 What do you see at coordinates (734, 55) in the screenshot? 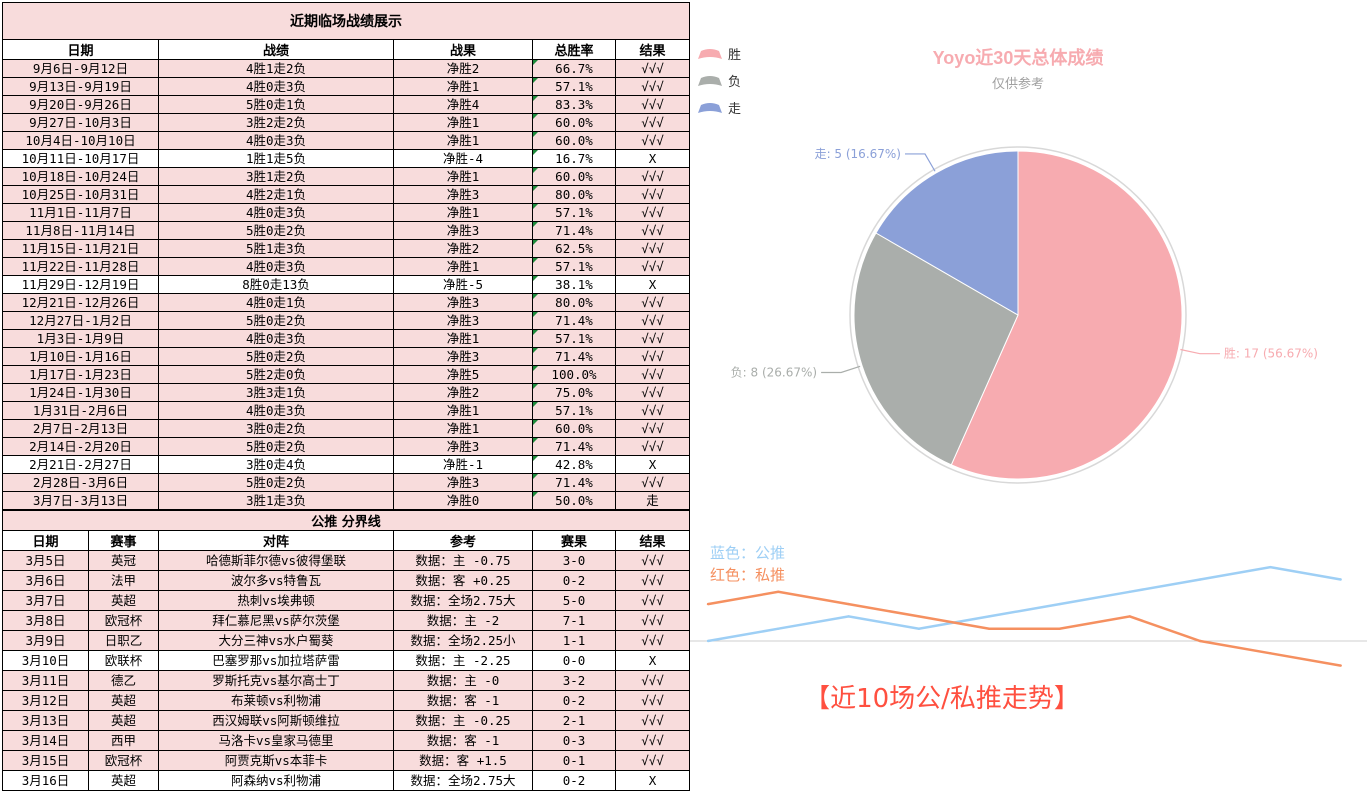
I see `legend-item-label: 胜` at bounding box center [734, 55].